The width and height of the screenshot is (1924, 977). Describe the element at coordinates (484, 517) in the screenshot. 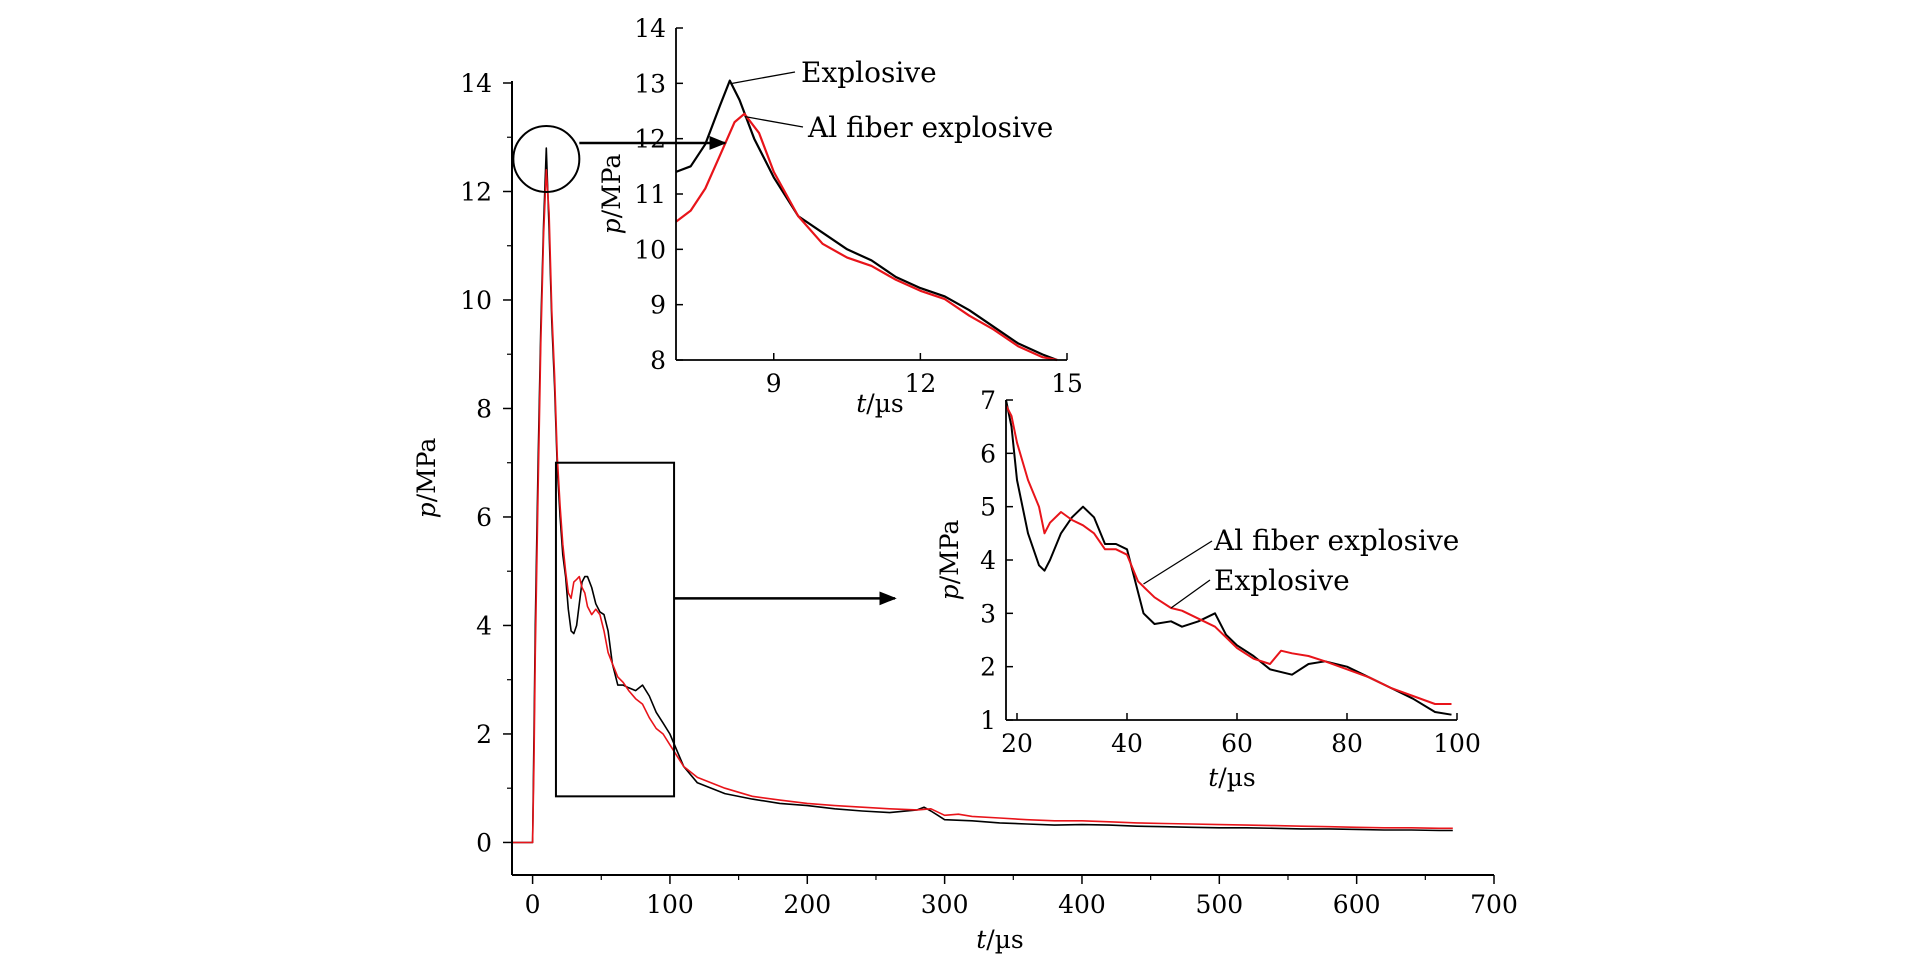

I see `main-y-tick-label: 6` at that location.